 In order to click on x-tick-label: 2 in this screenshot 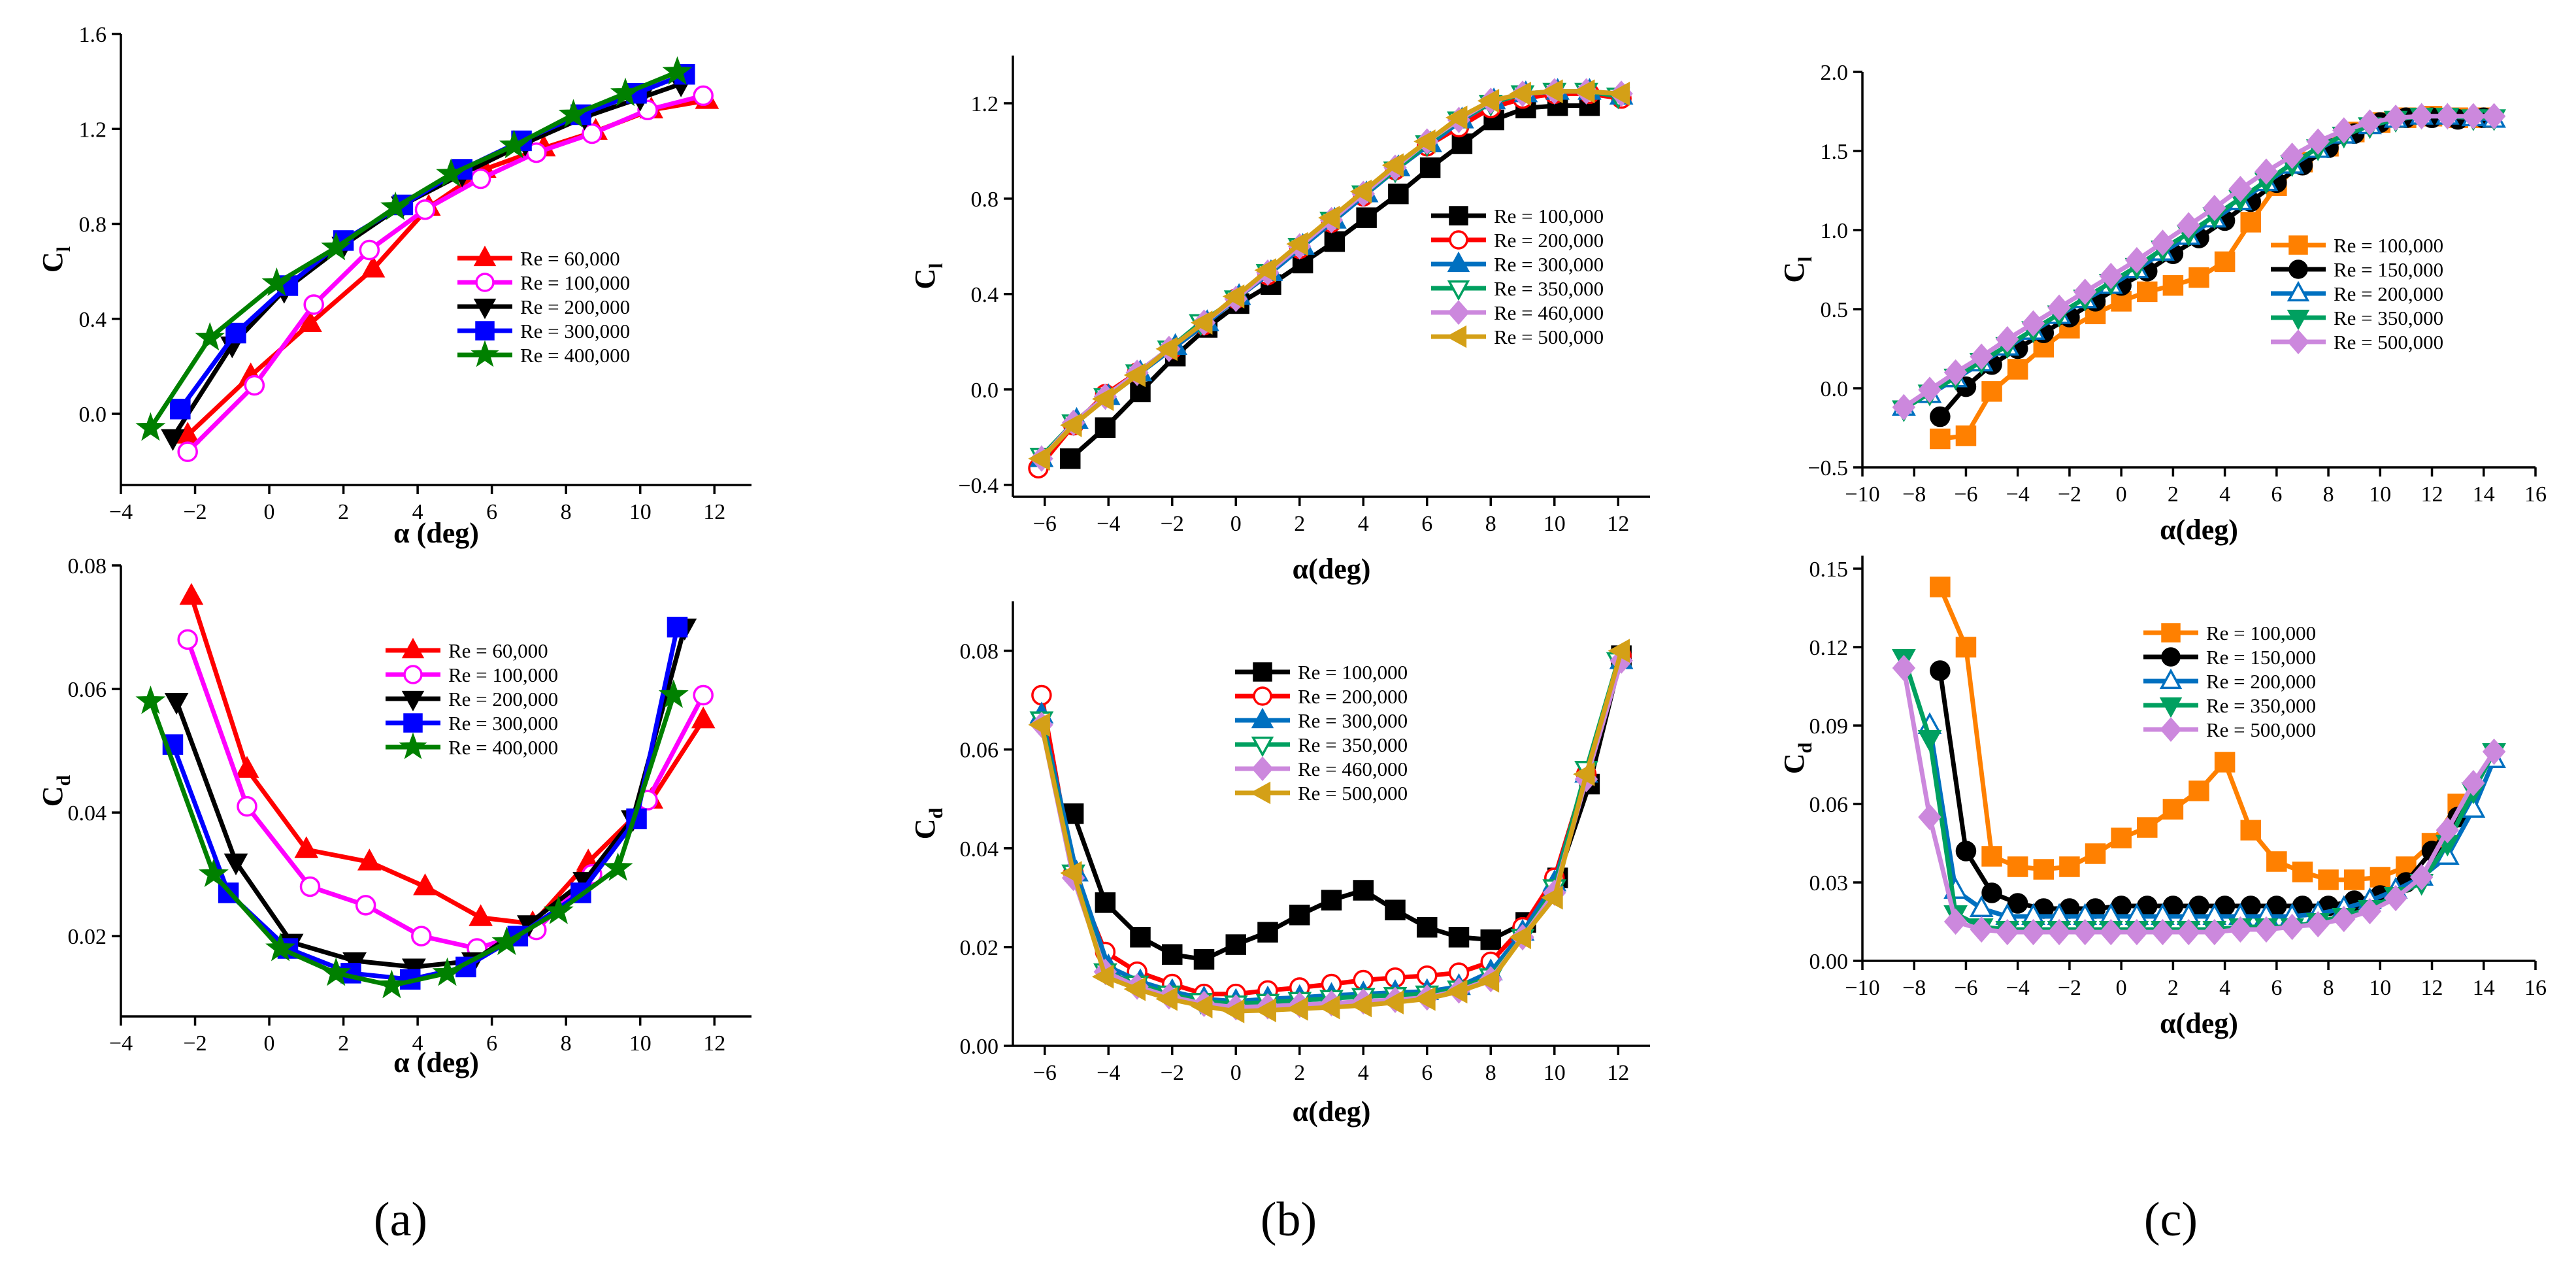, I will do `click(343, 512)`.